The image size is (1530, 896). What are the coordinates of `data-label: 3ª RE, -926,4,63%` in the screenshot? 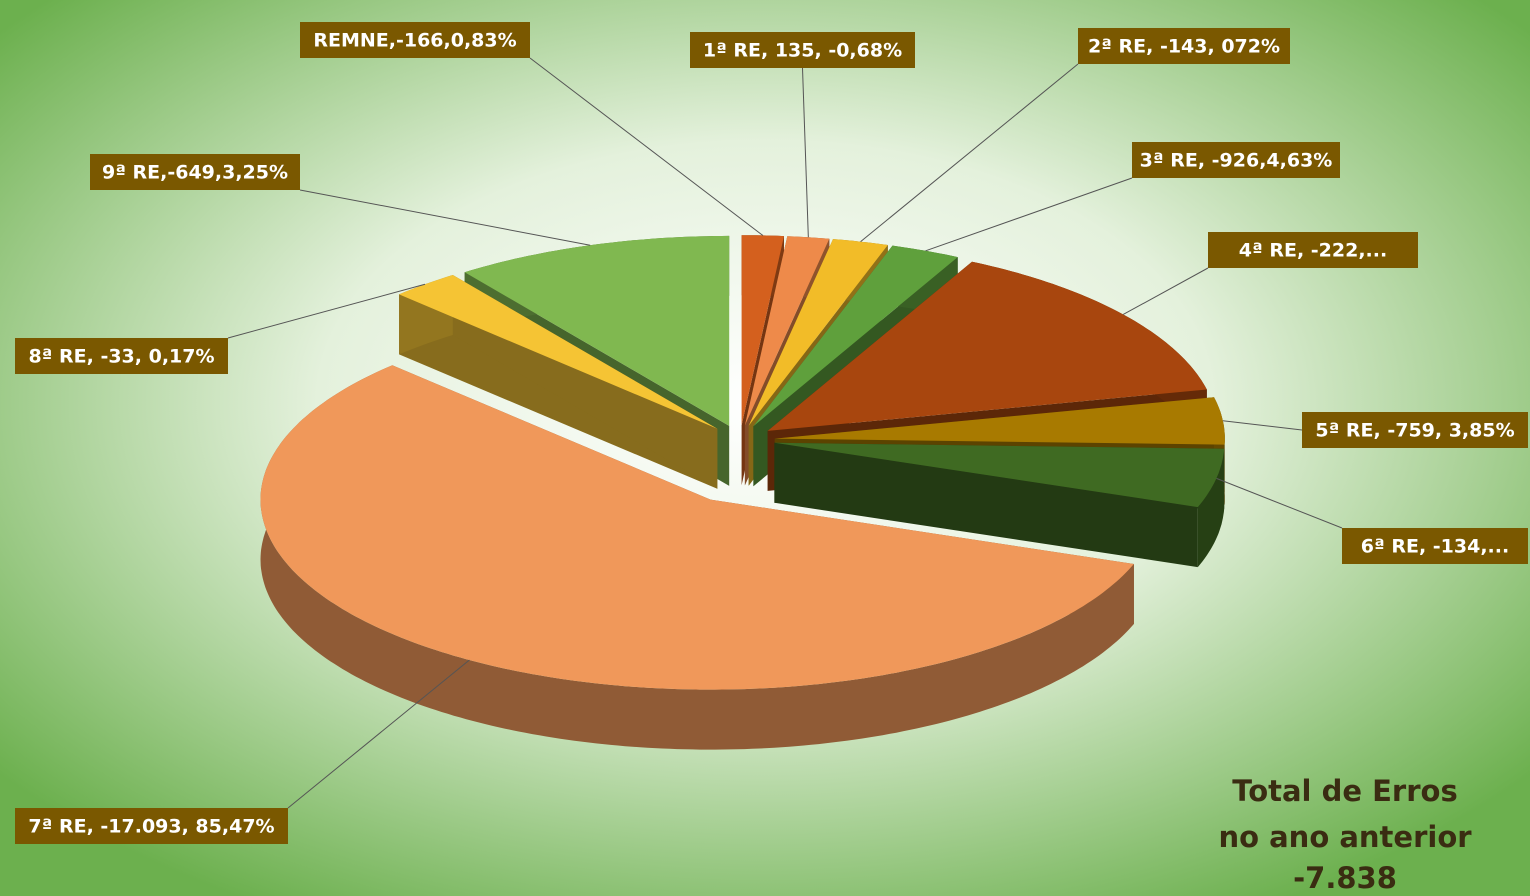 It's located at (1236, 161).